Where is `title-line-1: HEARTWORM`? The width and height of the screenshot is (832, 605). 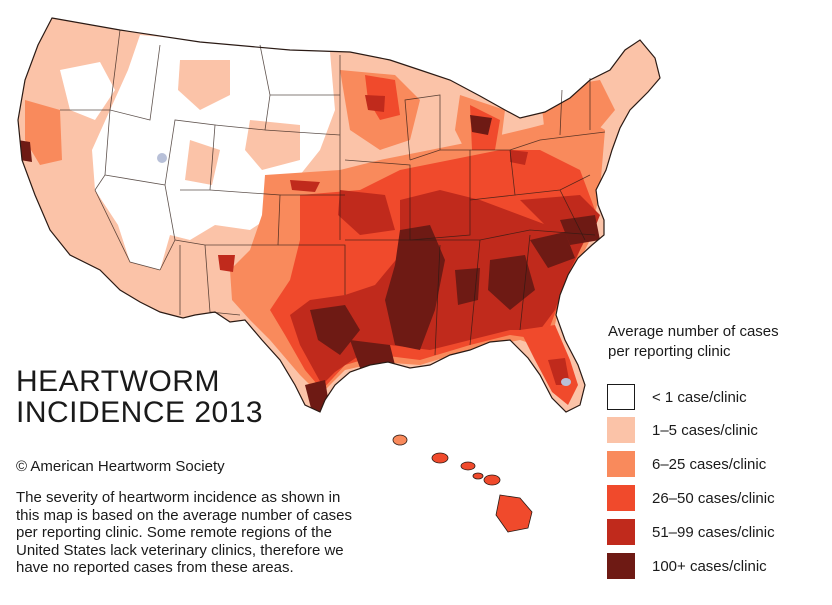 title-line-1: HEARTWORM is located at coordinates (118, 381).